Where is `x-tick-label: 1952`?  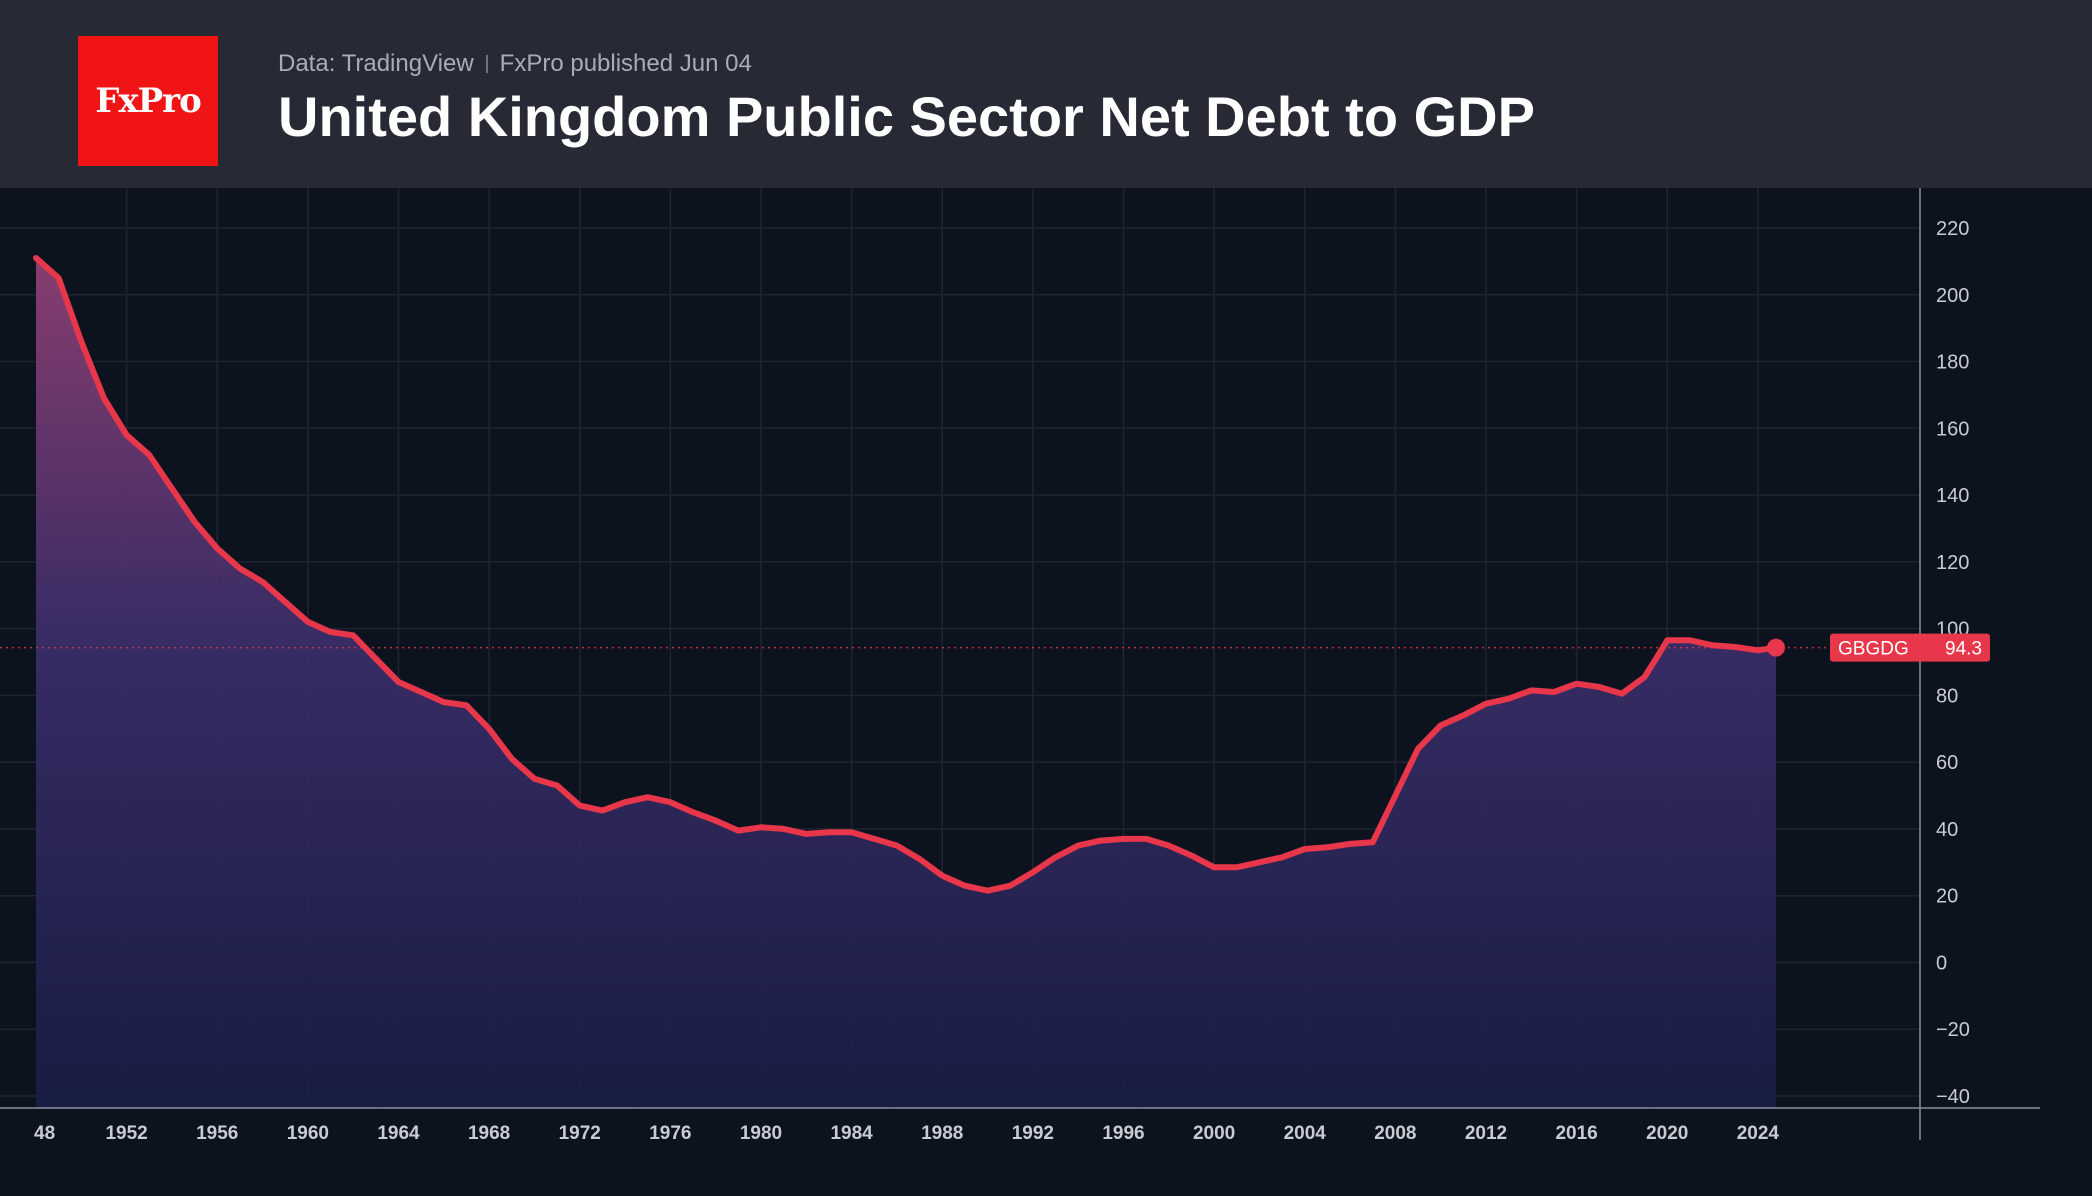 x-tick-label: 1952 is located at coordinates (126, 1133).